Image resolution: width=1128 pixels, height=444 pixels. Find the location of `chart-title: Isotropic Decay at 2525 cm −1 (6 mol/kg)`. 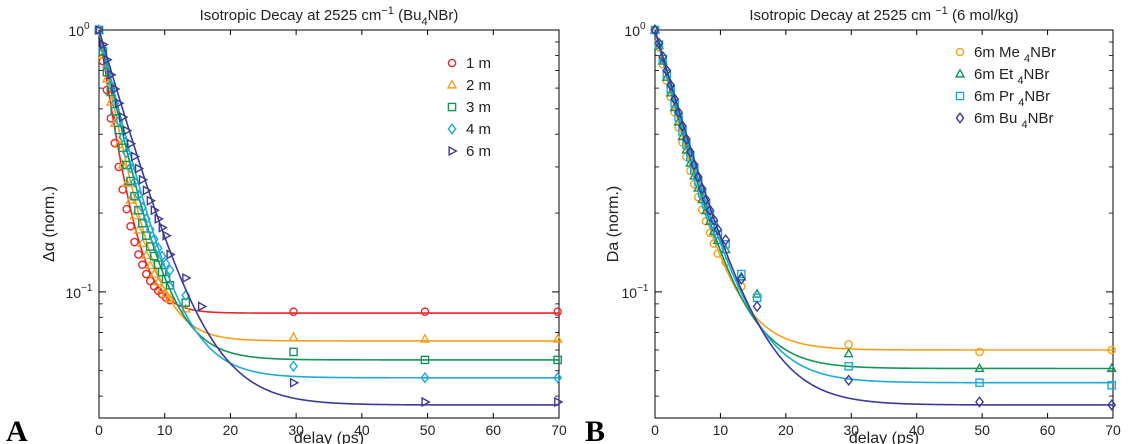

chart-title: Isotropic Decay at 2525 cm −1 (6 mol/kg) is located at coordinates (883, 14).